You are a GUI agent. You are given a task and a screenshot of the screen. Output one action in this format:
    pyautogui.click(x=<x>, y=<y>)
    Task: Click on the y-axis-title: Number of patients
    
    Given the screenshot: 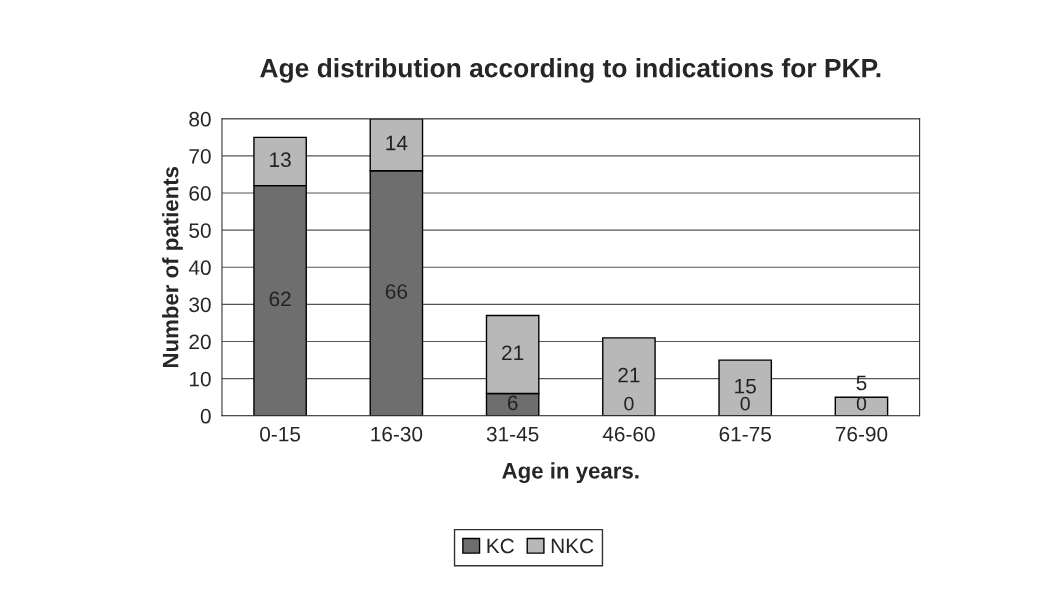 What is the action you would take?
    pyautogui.click(x=172, y=267)
    